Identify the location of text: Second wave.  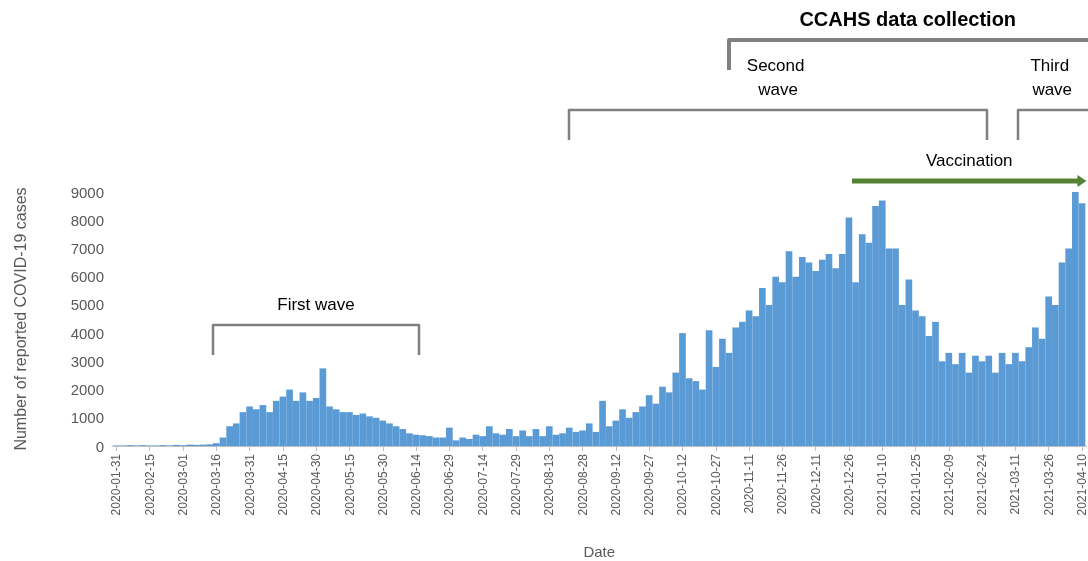
(778, 77).